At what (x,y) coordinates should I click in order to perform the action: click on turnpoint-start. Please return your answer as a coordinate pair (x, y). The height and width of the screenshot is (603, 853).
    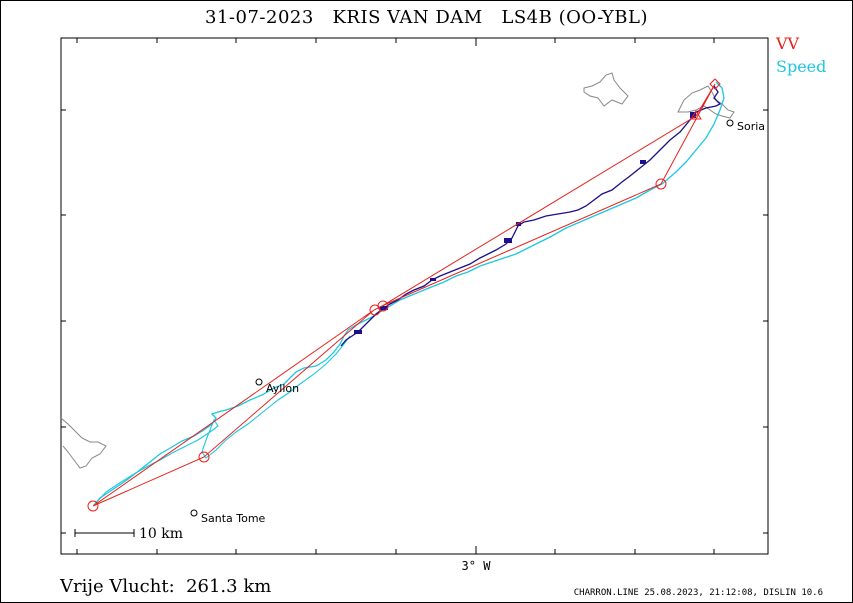
    Looking at the image, I should click on (93, 506).